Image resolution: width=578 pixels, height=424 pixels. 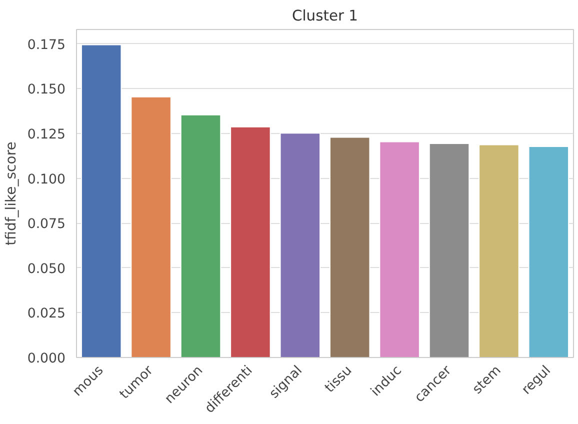 I want to click on y-tick-label: 0.000, so click(x=46, y=359).